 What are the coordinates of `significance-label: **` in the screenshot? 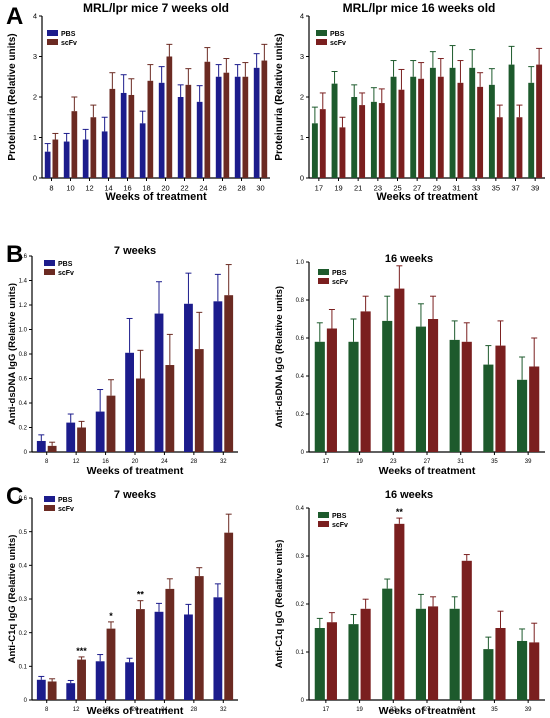 It's located at (141, 595).